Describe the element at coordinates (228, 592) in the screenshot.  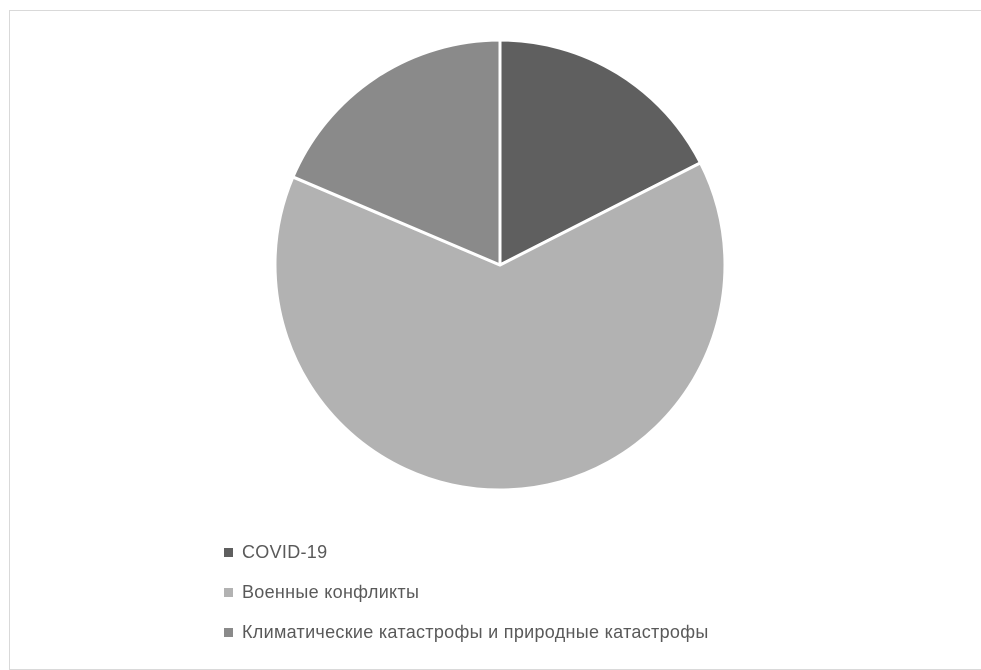
I see `legend-swatch-military-conflicts` at that location.